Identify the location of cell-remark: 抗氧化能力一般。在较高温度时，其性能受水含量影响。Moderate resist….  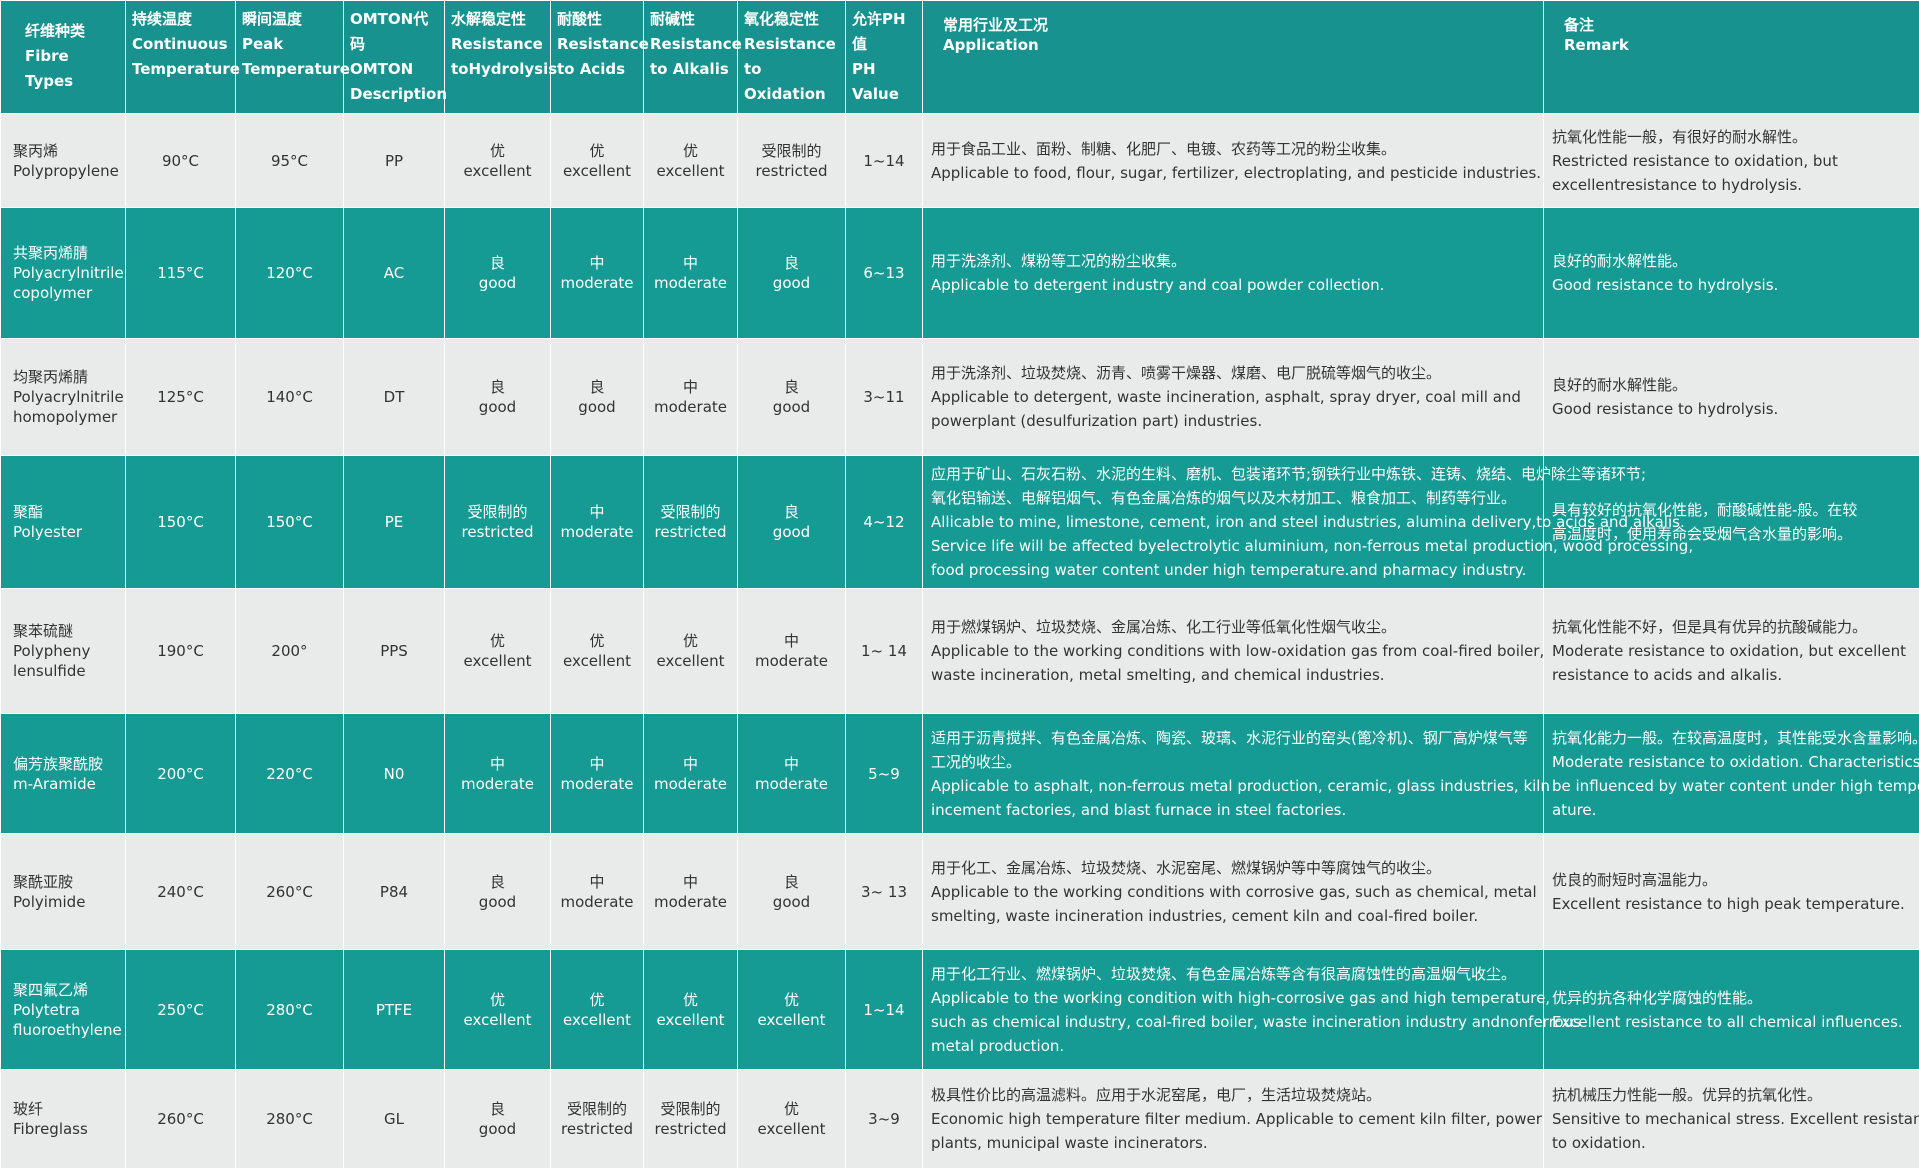
(1731, 774).